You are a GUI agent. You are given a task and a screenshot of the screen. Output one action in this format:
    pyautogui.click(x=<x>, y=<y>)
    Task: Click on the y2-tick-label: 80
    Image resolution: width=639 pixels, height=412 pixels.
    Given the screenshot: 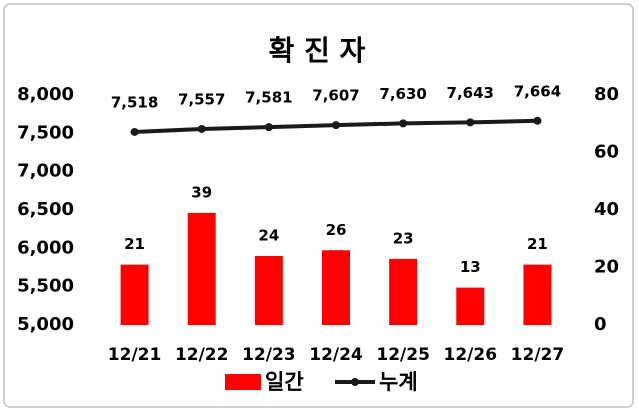 What is the action you would take?
    pyautogui.click(x=606, y=94)
    